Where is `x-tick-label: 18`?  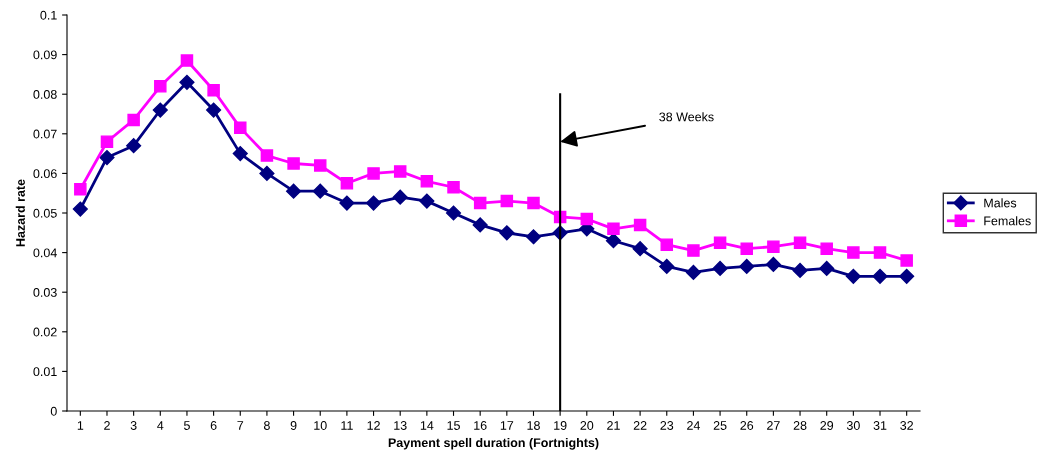
x-tick-label: 18 is located at coordinates (533, 425).